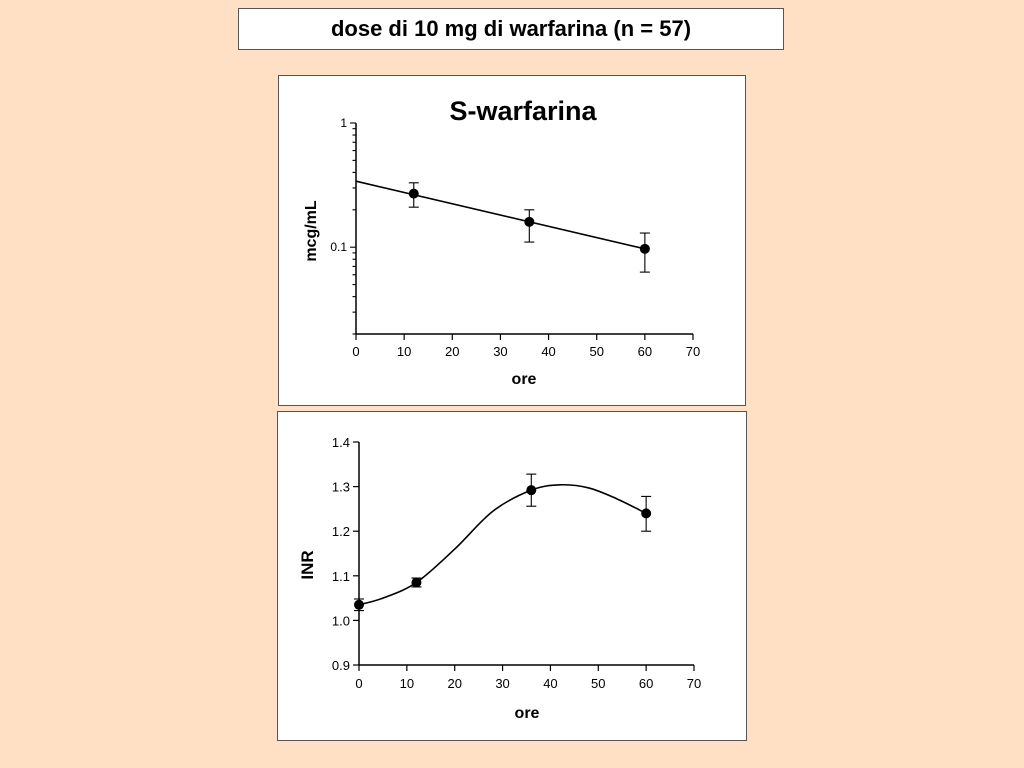 The height and width of the screenshot is (768, 1024). What do you see at coordinates (343, 123) in the screenshot?
I see `y-tick-label: 1` at bounding box center [343, 123].